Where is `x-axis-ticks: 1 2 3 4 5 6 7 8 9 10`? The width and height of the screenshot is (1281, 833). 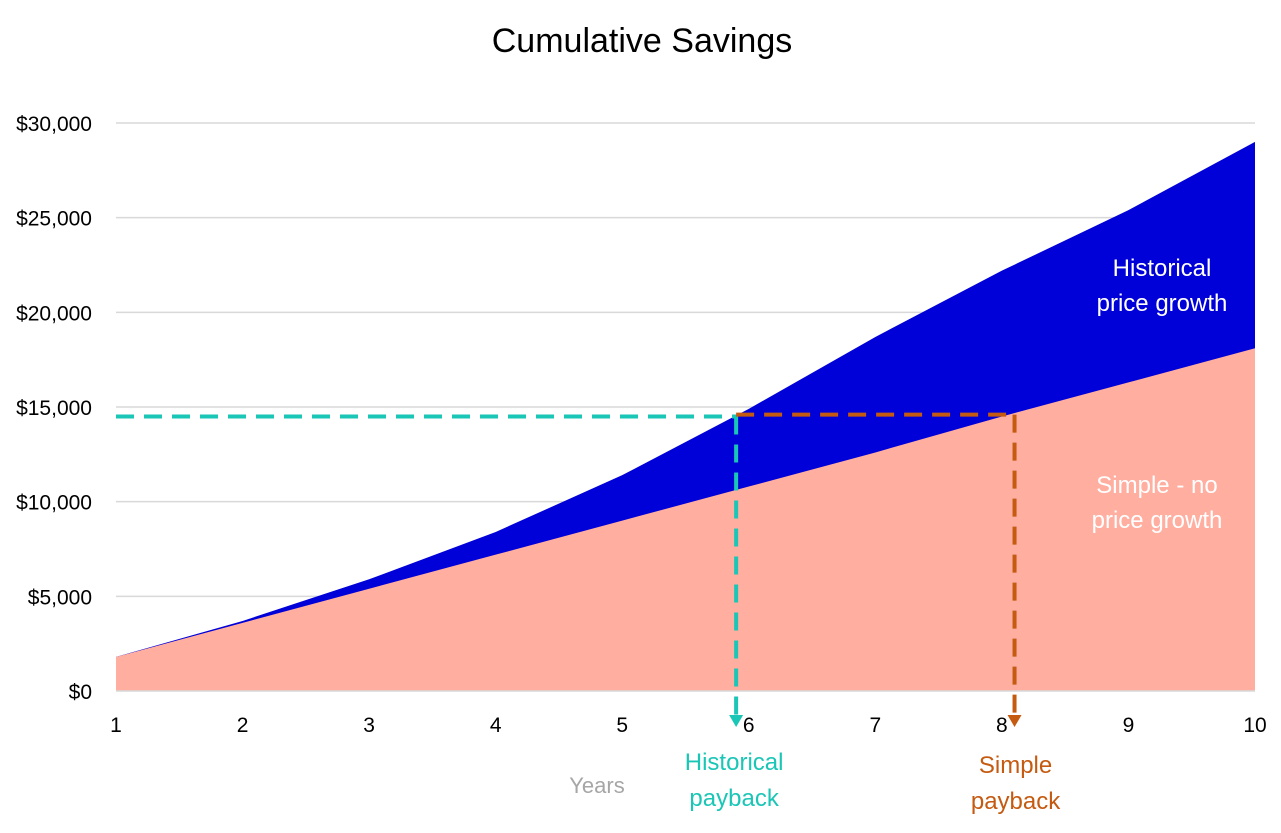 x-axis-ticks: 1 2 3 4 5 6 7 8 9 10 is located at coordinates (688, 725).